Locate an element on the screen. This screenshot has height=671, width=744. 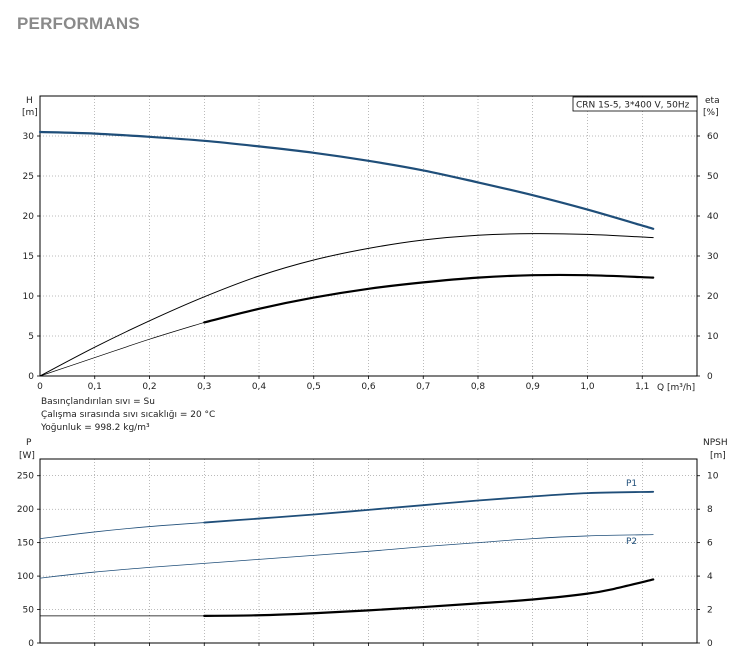
x-tick-label: 0,3 is located at coordinates (204, 387).